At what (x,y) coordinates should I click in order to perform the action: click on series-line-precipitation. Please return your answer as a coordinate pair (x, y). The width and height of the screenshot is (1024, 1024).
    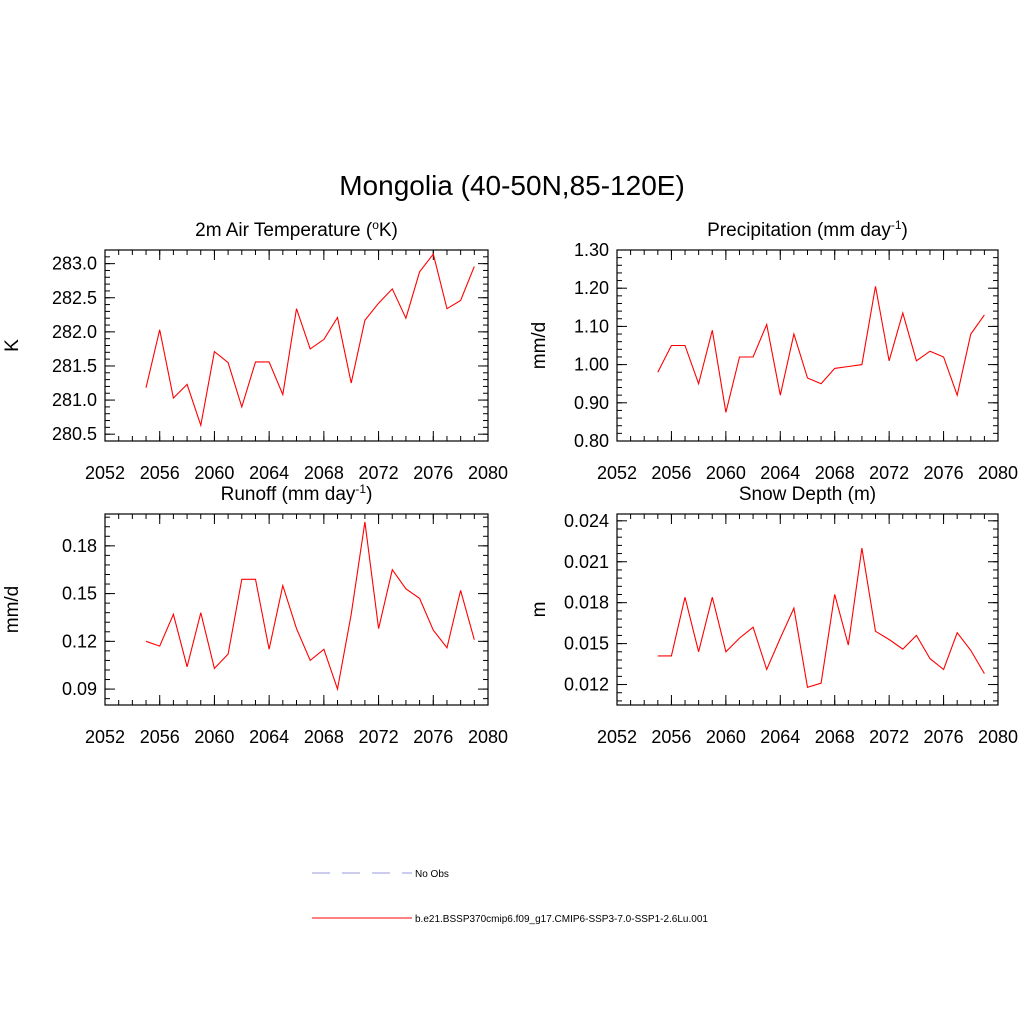
    Looking at the image, I should click on (821, 349).